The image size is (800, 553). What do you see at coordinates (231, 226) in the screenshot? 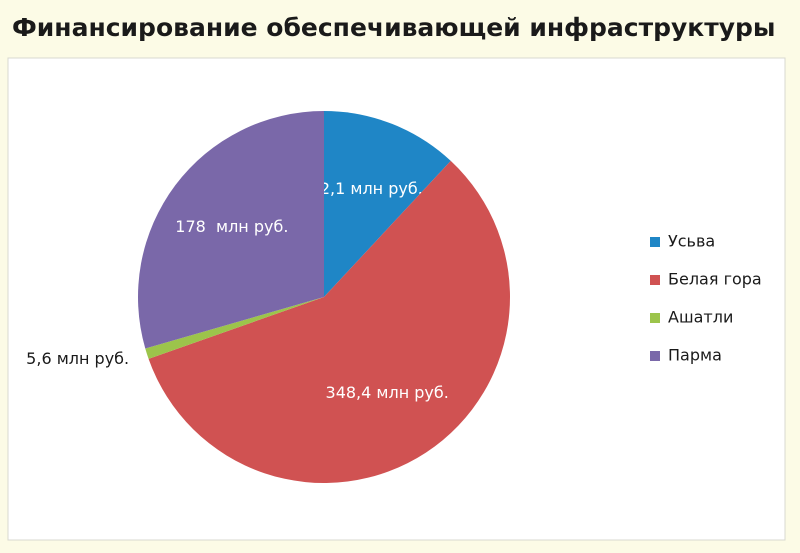
I see `data-label: 178 млн руб.` at bounding box center [231, 226].